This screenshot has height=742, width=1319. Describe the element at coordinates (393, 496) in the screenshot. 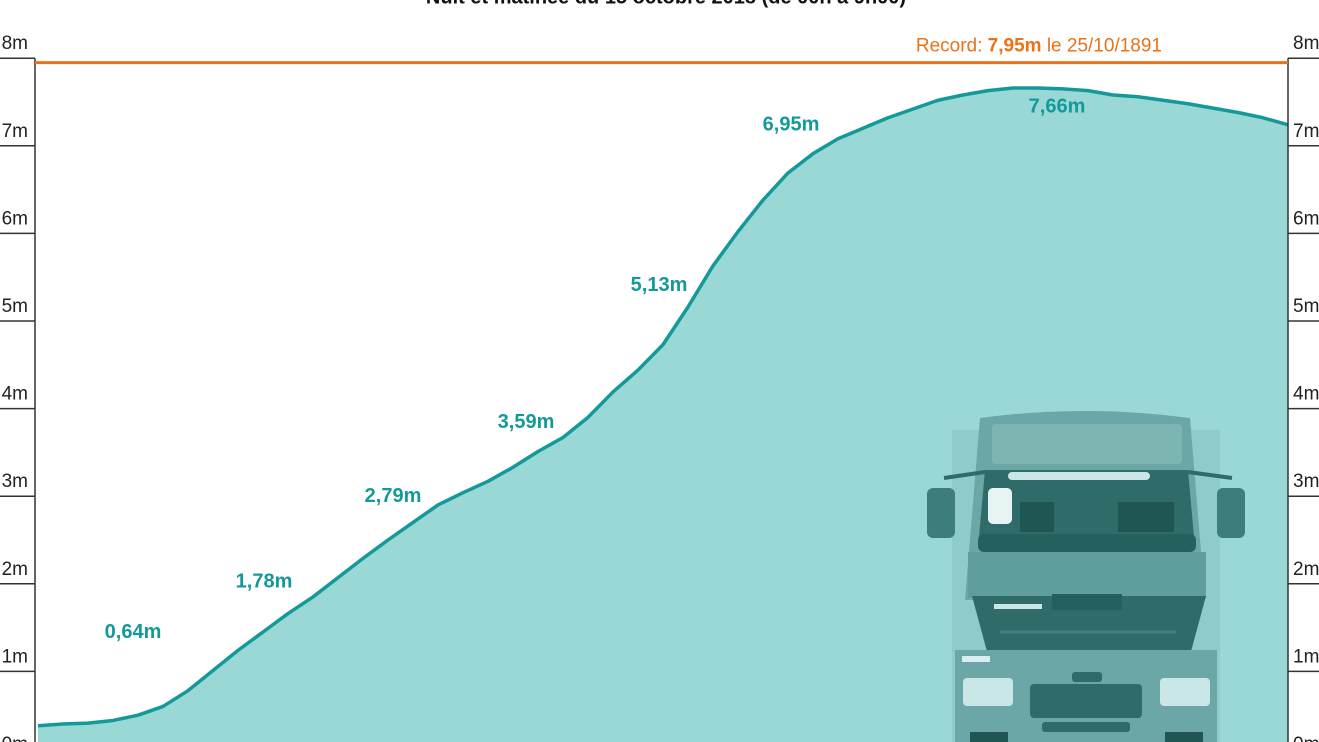

I see `value-label: 2,79m` at that location.